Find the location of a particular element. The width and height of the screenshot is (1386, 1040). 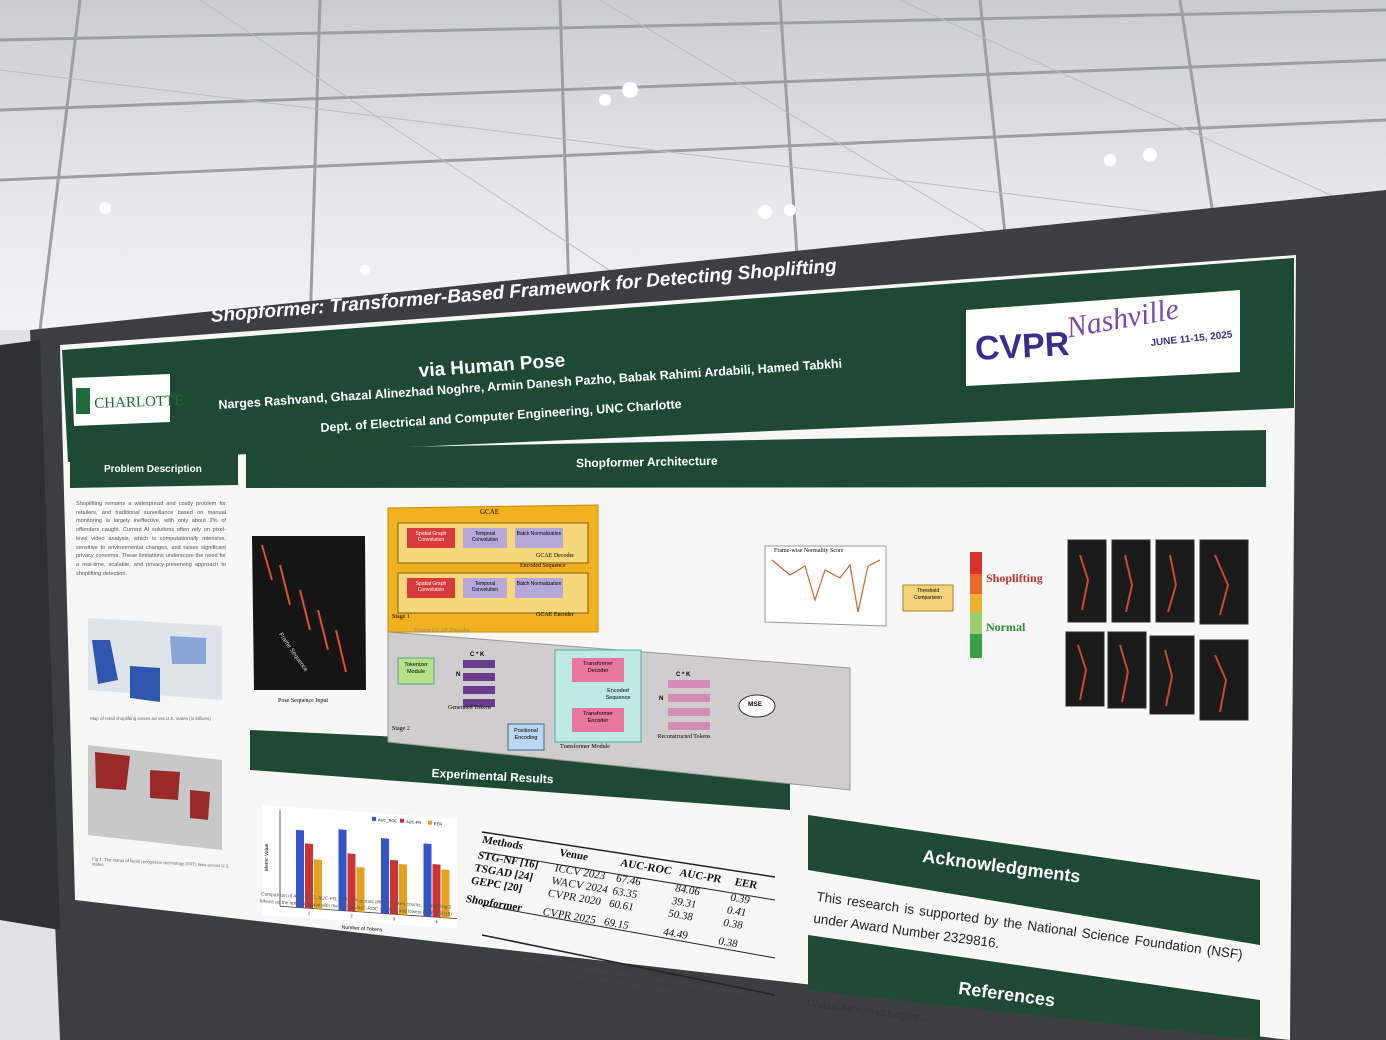

n-label-2: N is located at coordinates (661, 699).